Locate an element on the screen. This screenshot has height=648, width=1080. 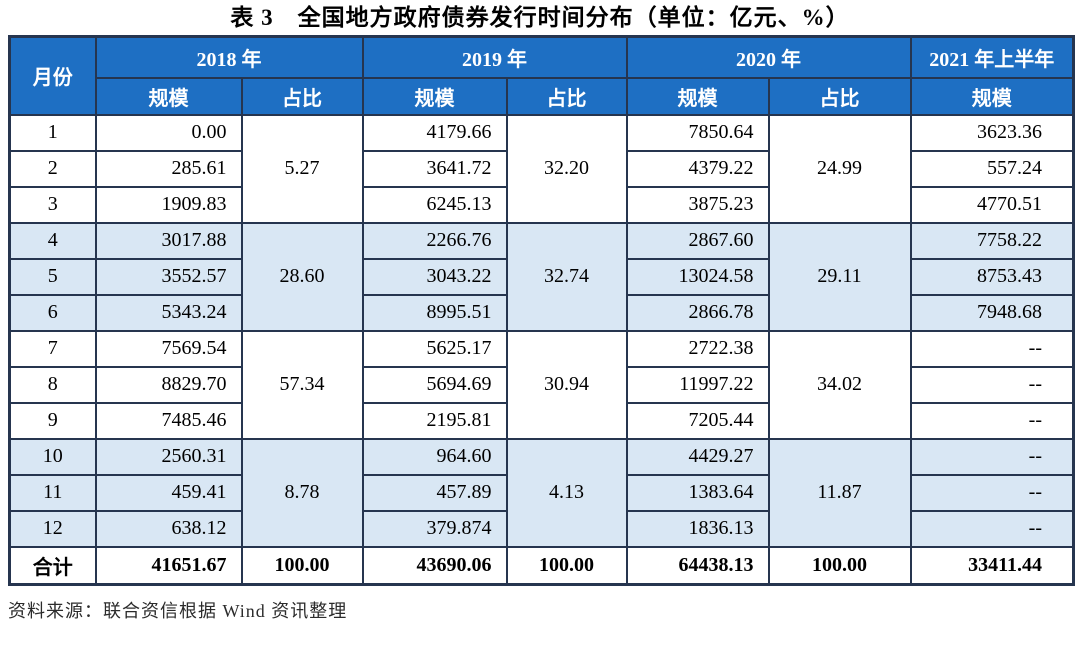
scale-2020-cell: 2867.60 is located at coordinates (697, 240).